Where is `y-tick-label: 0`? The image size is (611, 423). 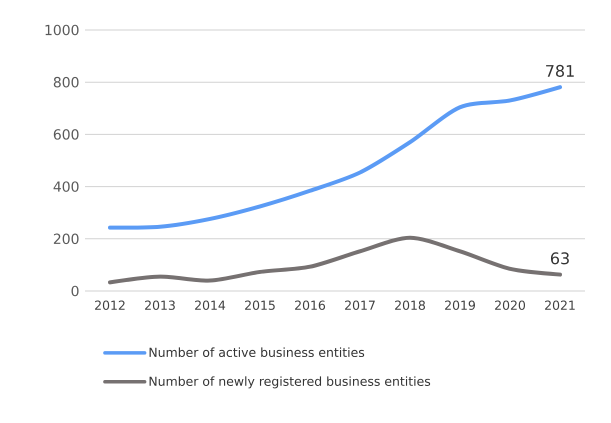 y-tick-label: 0 is located at coordinates (75, 291).